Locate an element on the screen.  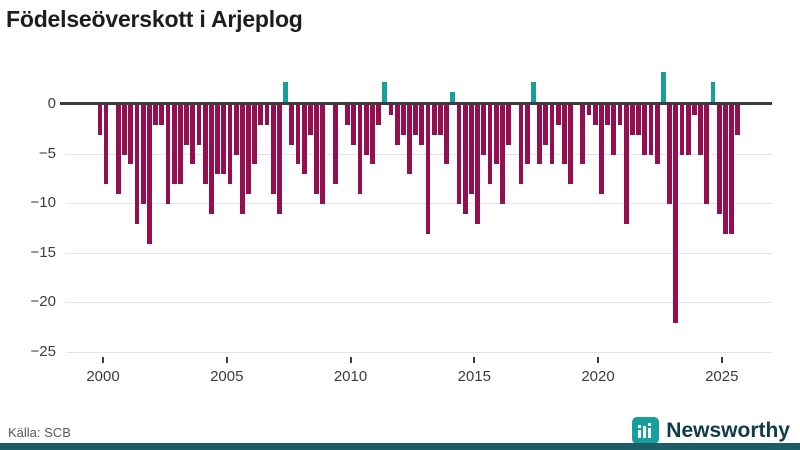
y-axis-label: −5 is located at coordinates (47, 153).